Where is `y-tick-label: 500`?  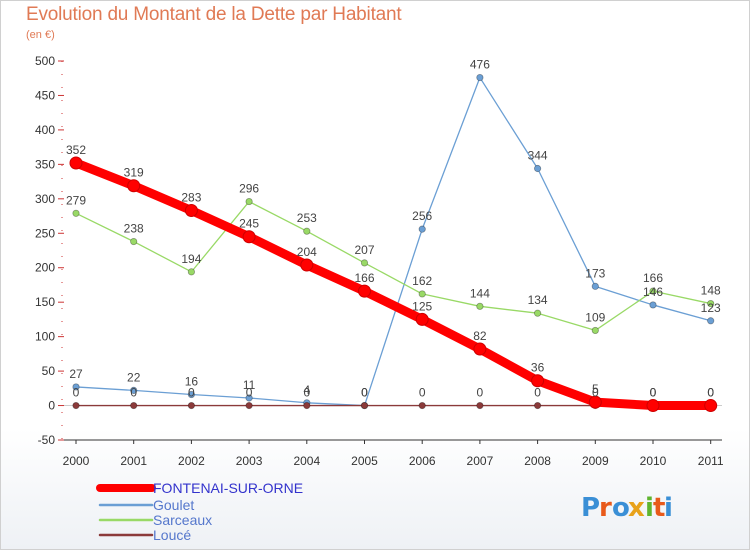
y-tick-label: 500 is located at coordinates (45, 61).